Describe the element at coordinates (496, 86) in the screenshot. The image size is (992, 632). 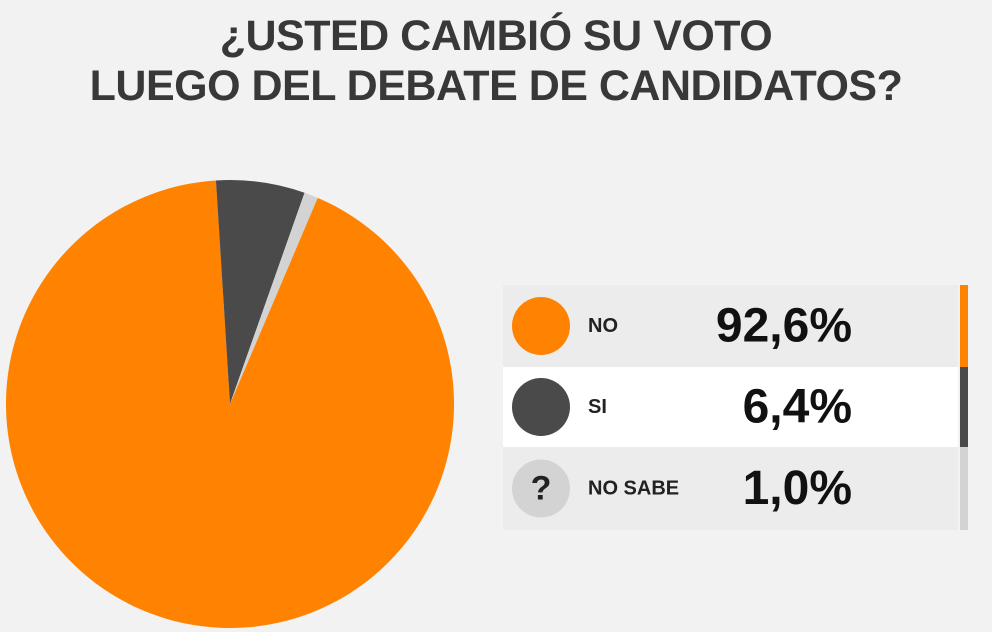
I see `chart-title: LUEGO DEL DEBATE DE CANDIDATOS?` at that location.